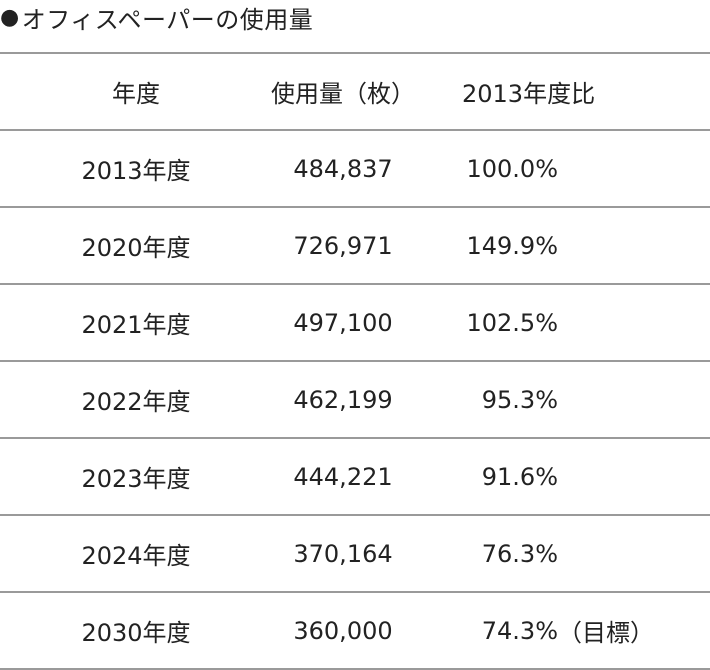 This screenshot has height=670, width=710. What do you see at coordinates (343, 94) in the screenshot?
I see `header-usage: 使用量（枚）` at bounding box center [343, 94].